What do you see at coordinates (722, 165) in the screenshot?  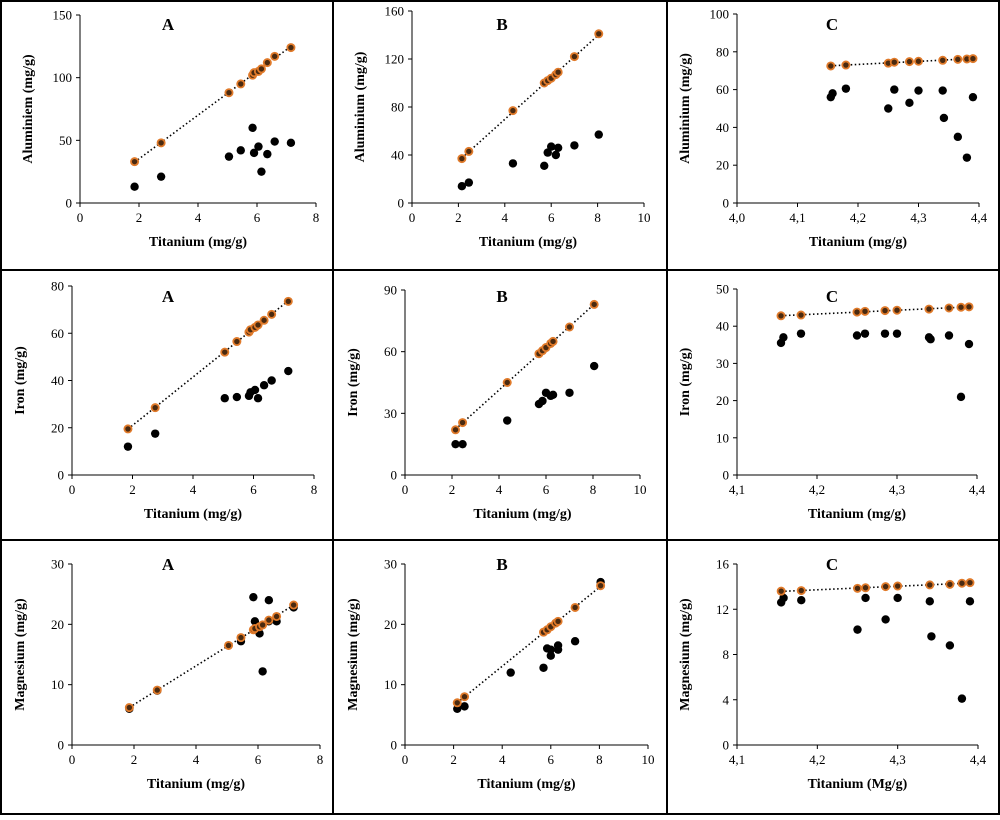 I see `y-tick-label: 20` at bounding box center [722, 165].